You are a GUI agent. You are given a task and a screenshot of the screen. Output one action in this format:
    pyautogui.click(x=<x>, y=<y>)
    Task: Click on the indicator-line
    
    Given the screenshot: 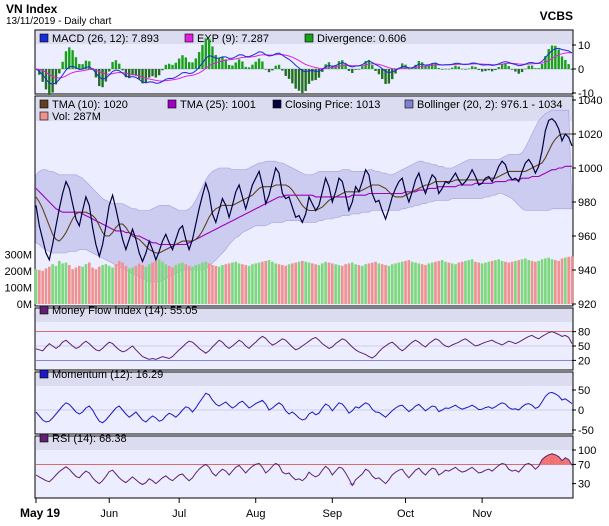 What is the action you would take?
    pyautogui.click(x=304, y=470)
    